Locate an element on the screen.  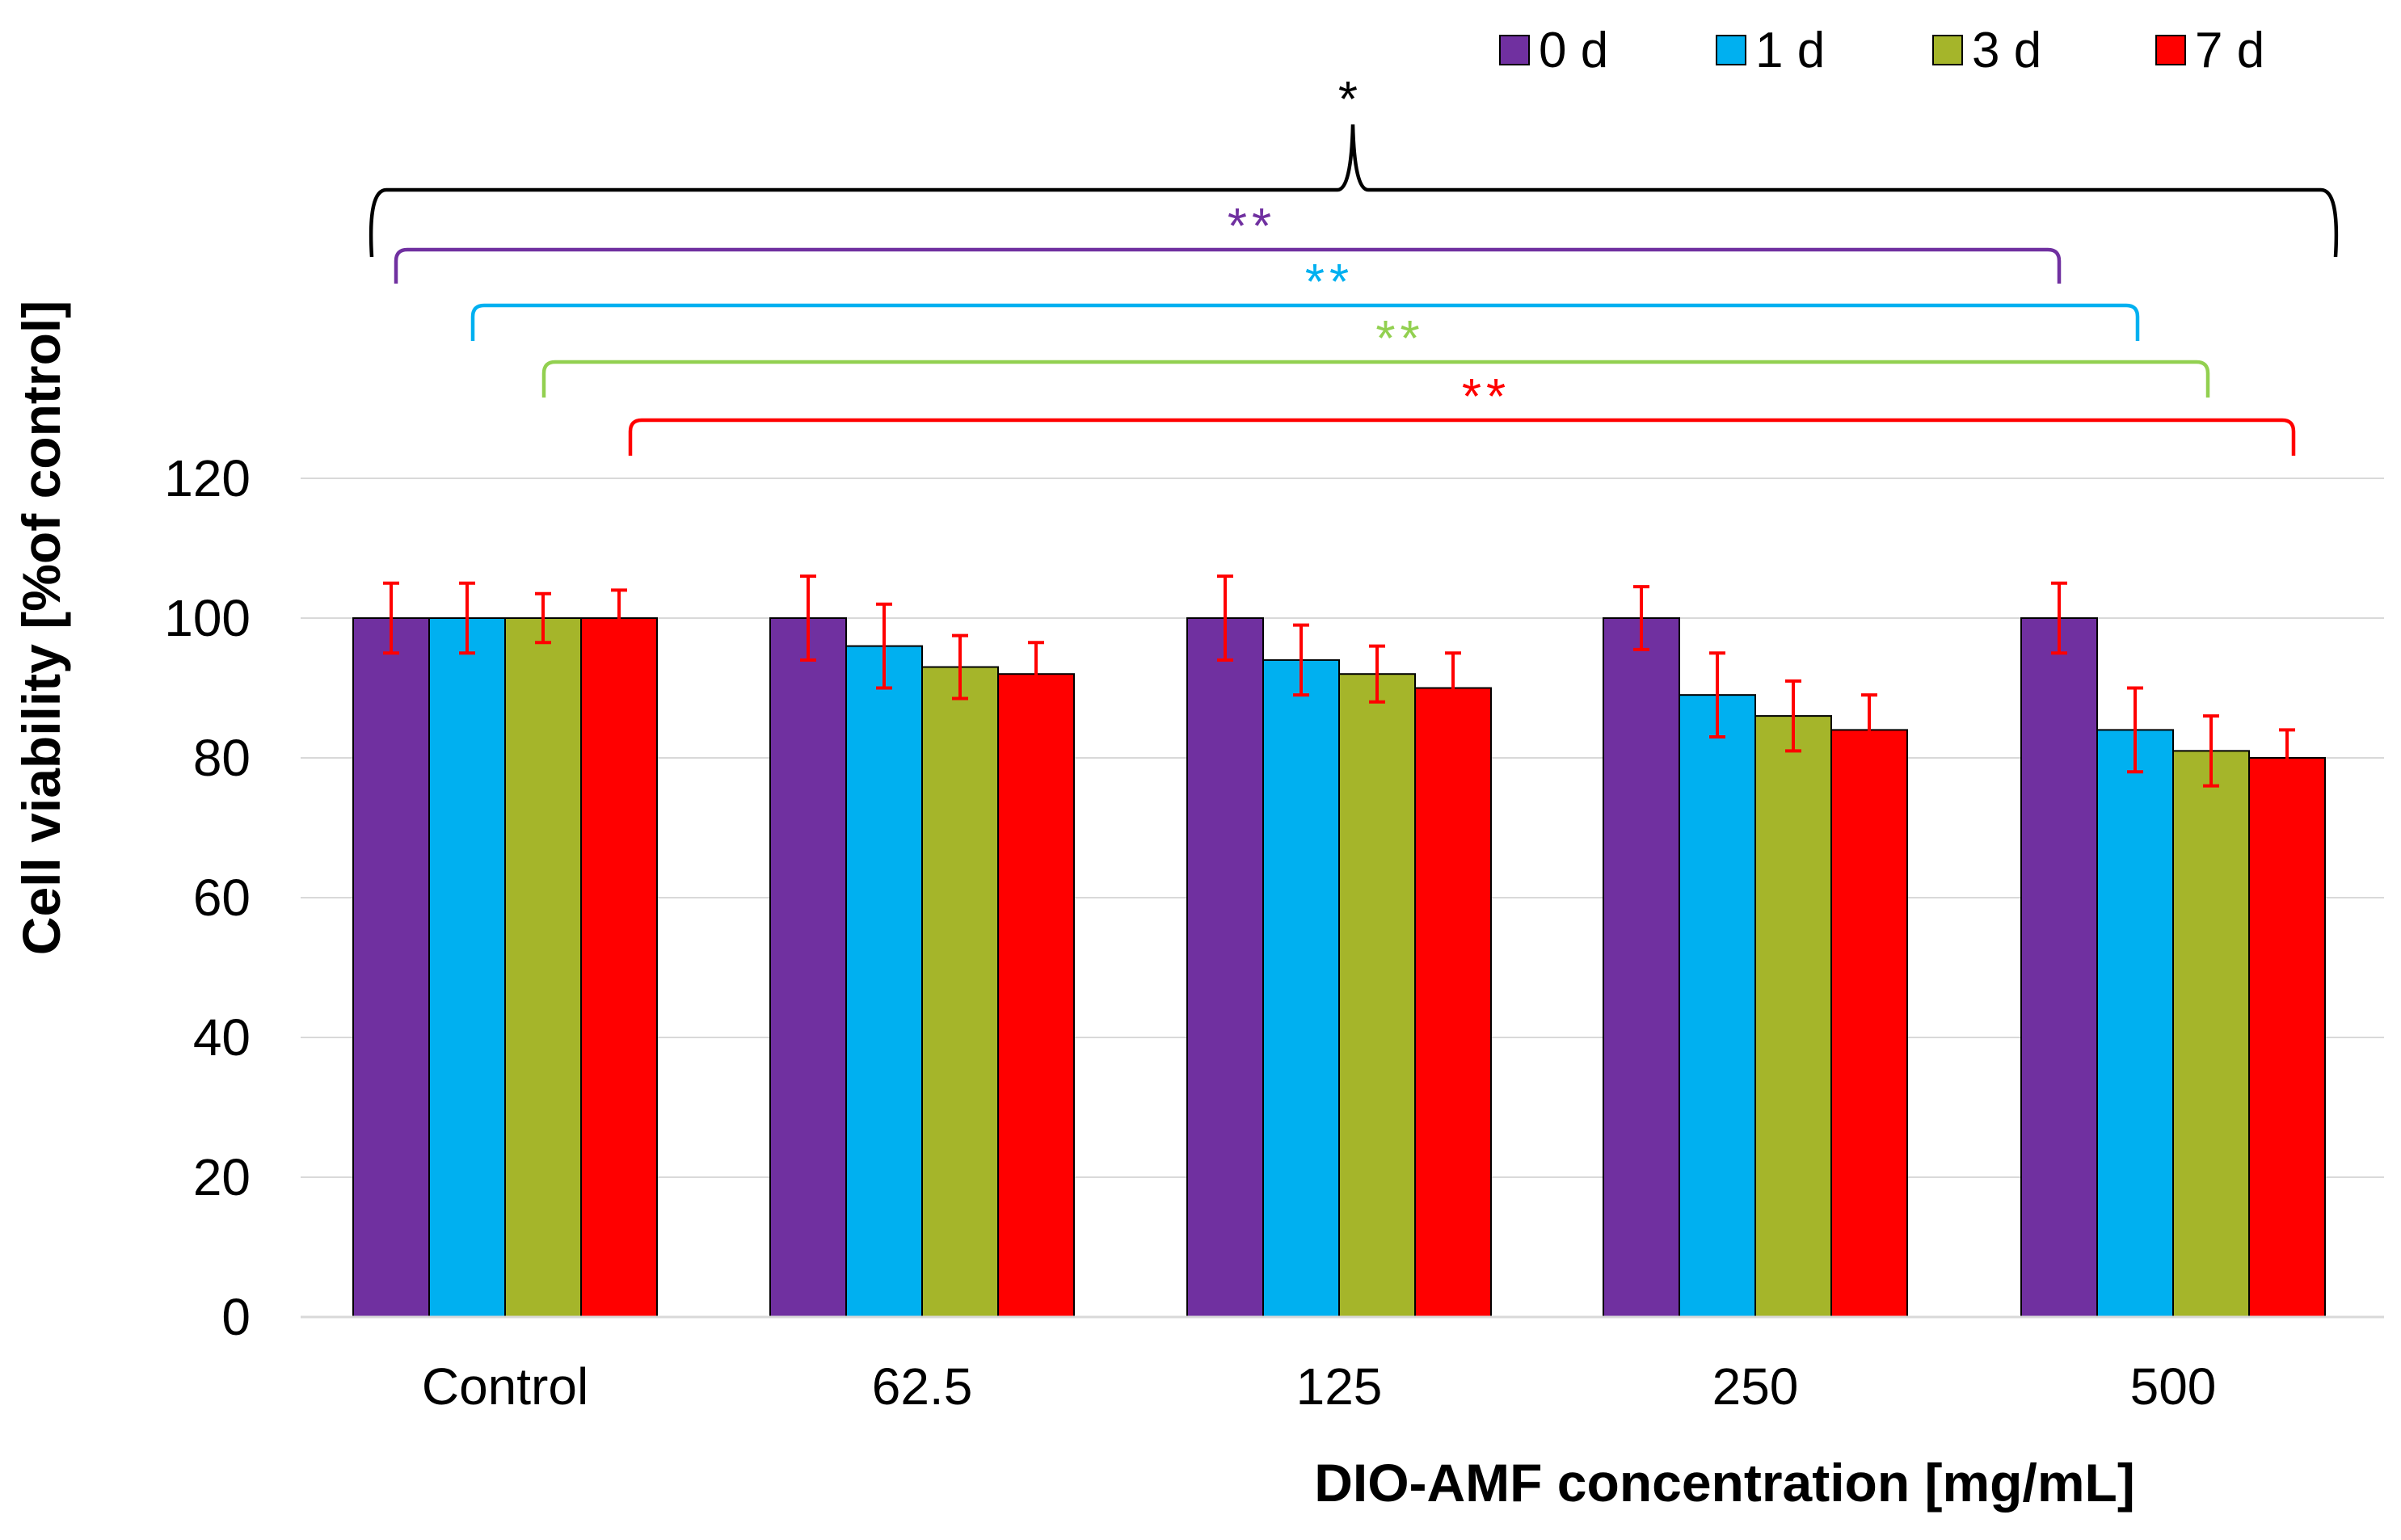
error-bars is located at coordinates (1339, 681).